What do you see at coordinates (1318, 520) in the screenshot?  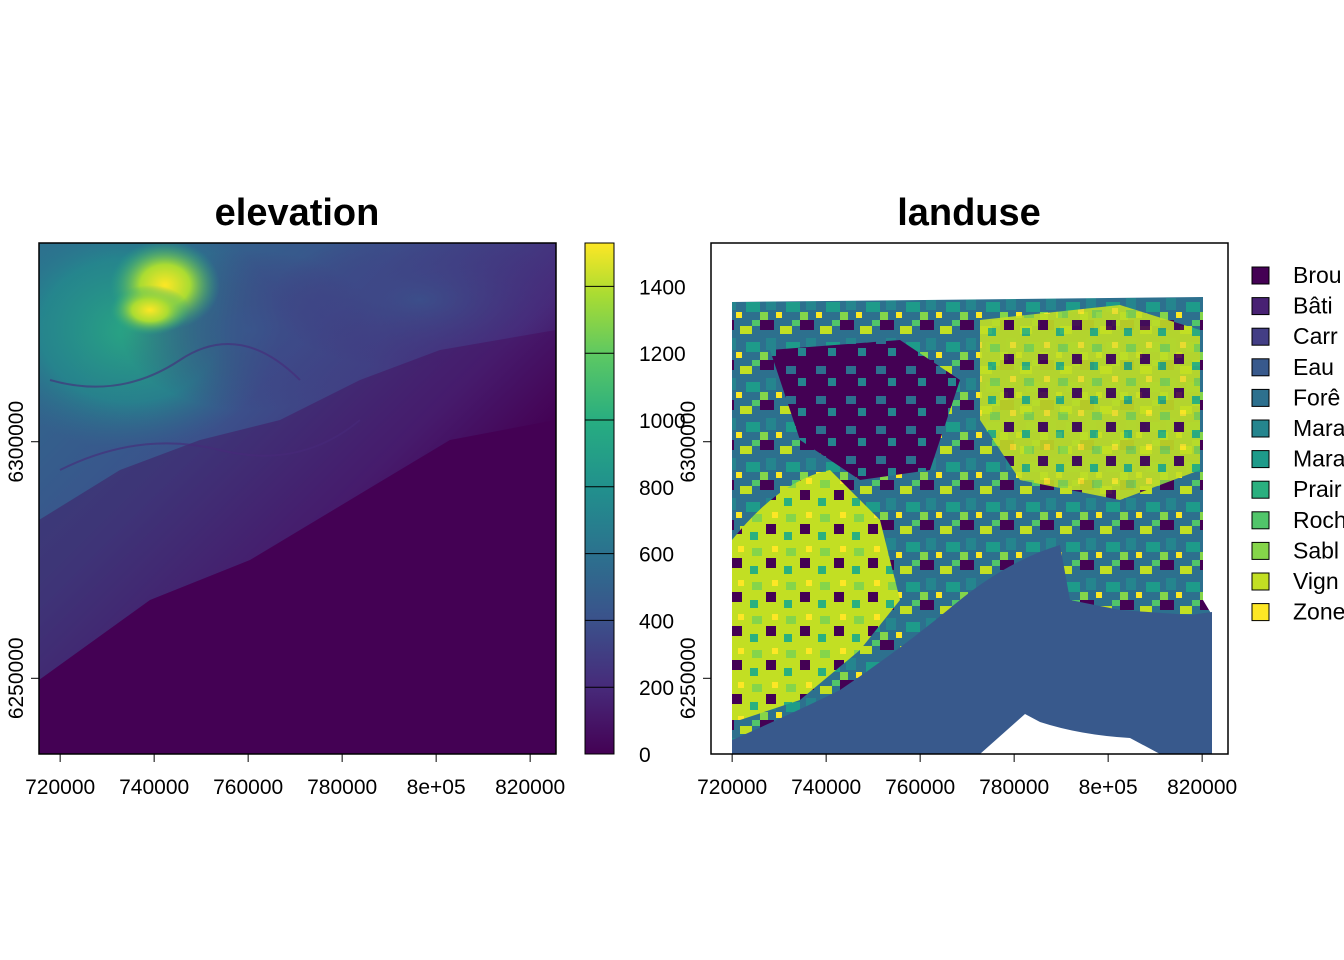 I see `legend-label: Roch` at bounding box center [1318, 520].